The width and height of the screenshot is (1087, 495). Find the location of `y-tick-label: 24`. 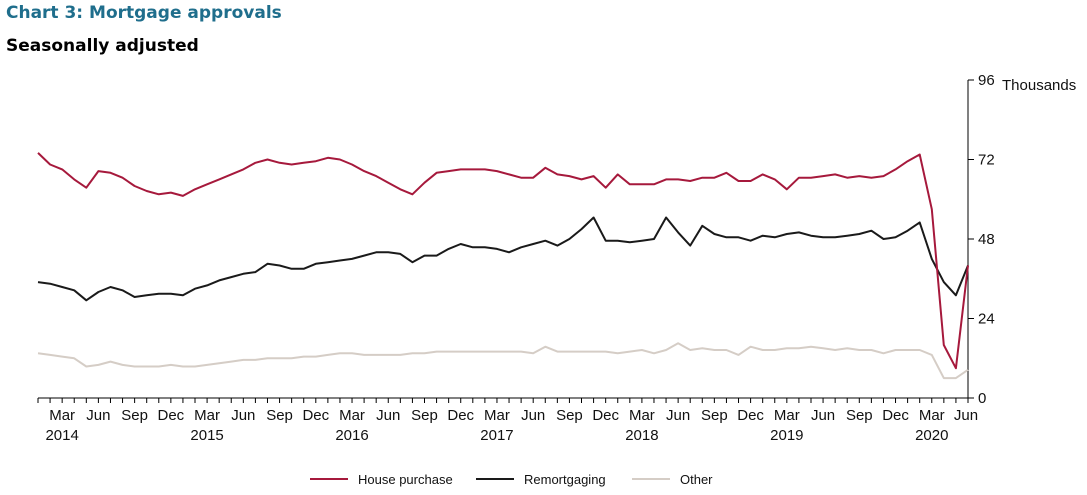

y-tick-label: 24 is located at coordinates (986, 319).